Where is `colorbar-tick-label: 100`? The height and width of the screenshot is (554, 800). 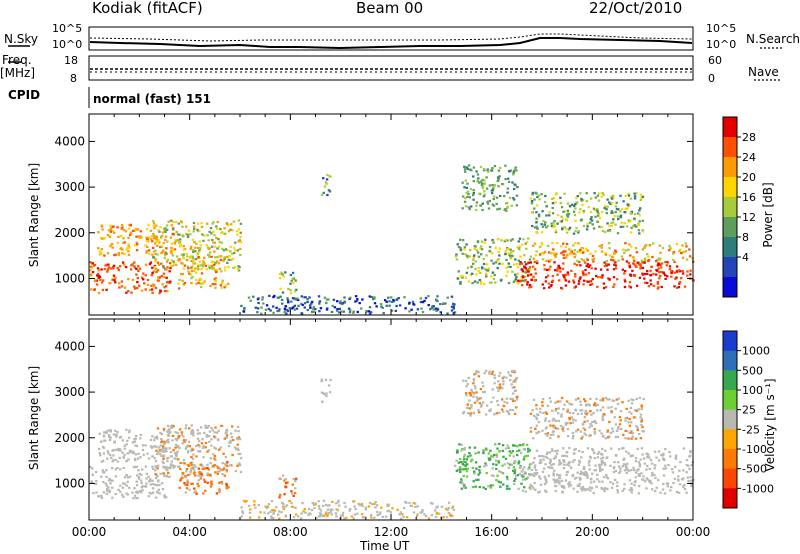
colorbar-tick-label: 100 is located at coordinates (752, 390).